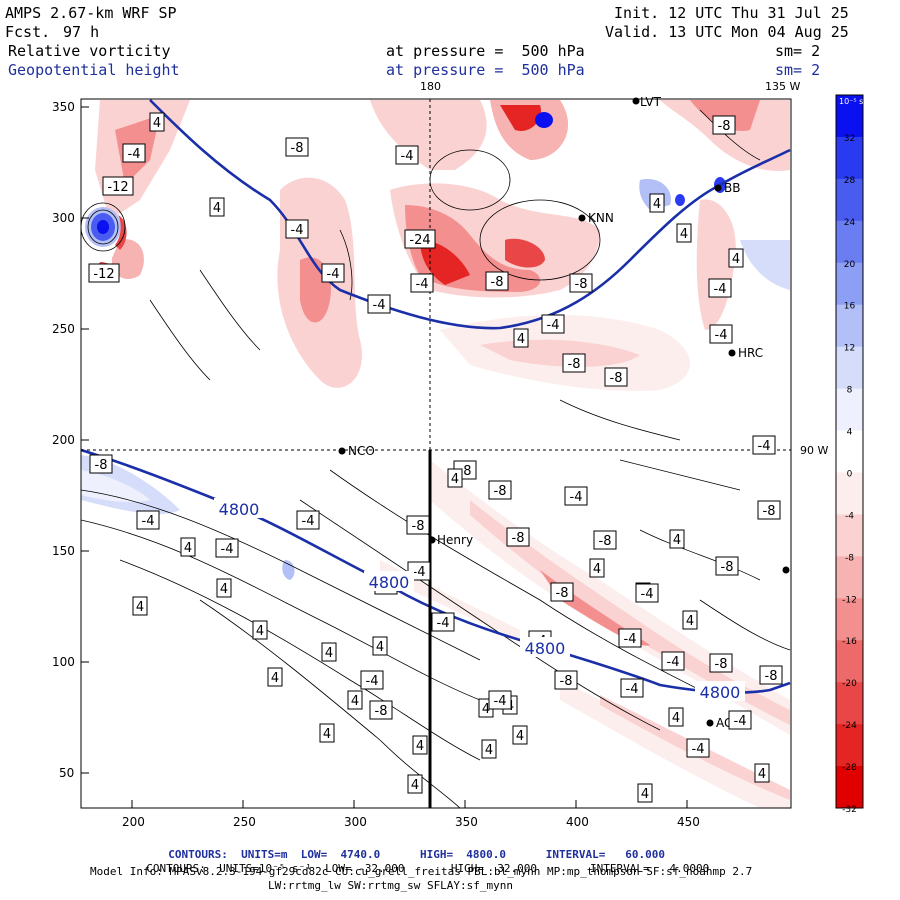 The width and height of the screenshot is (900, 900). Describe the element at coordinates (81, 32) in the screenshot. I see `forecast-hours: 97 h` at that location.